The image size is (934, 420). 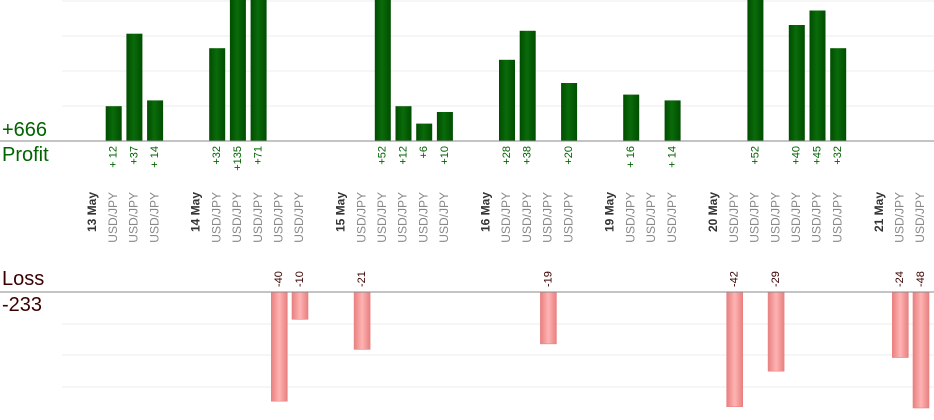 What do you see at coordinates (424, 152) in the screenshot?
I see `profit-value-label: +6` at bounding box center [424, 152].